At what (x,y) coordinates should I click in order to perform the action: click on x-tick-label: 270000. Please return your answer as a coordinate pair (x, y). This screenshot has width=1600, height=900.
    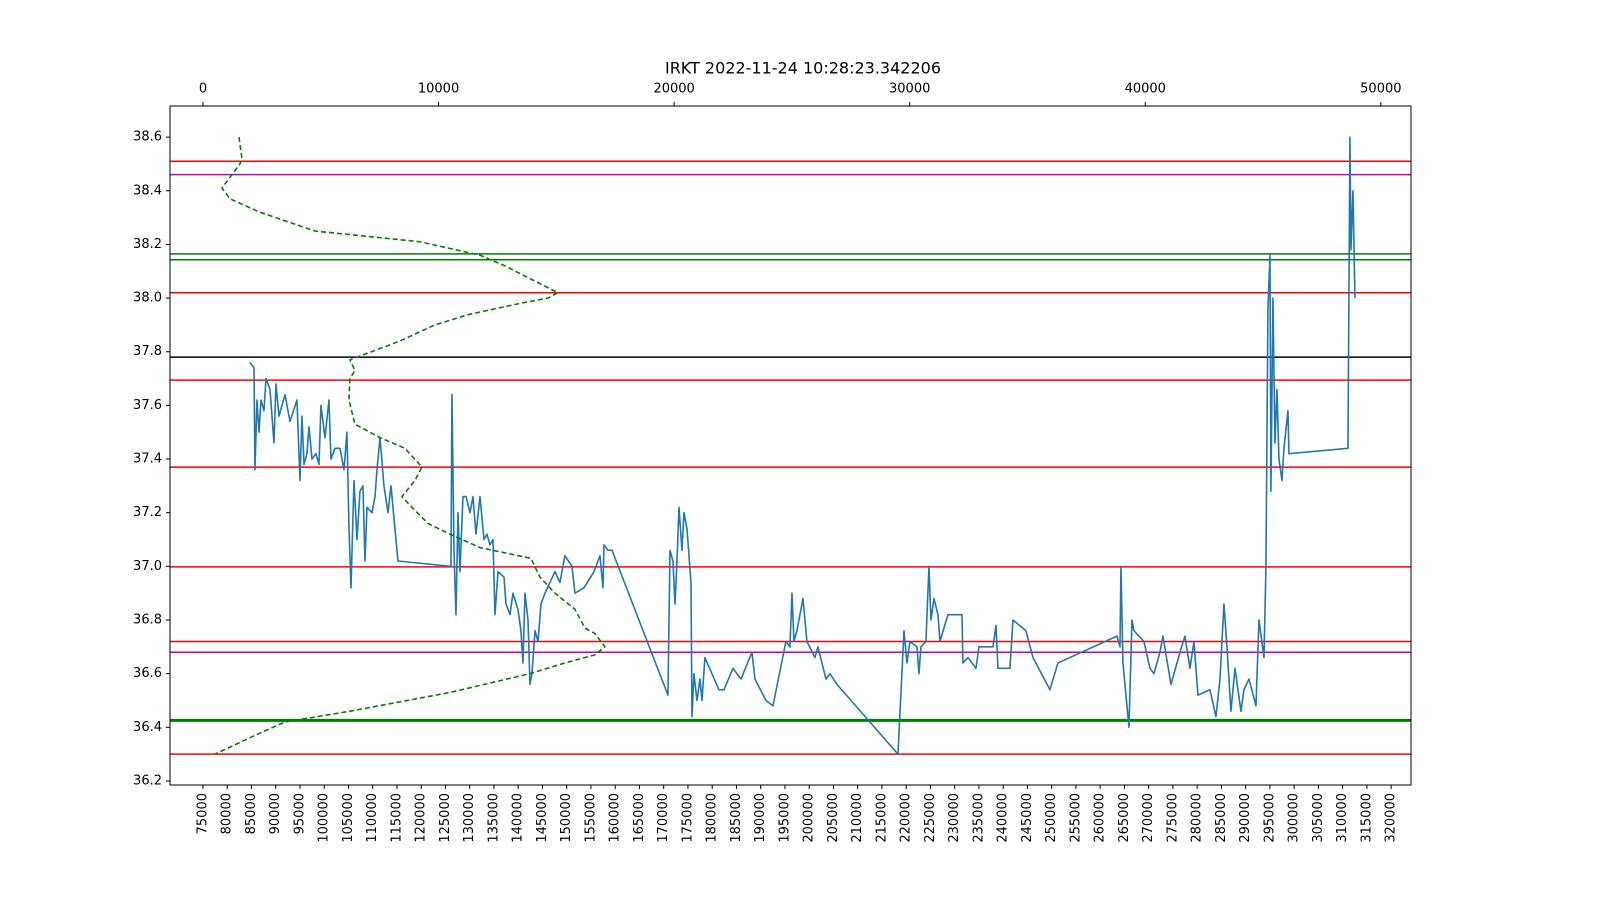
    Looking at the image, I should click on (1148, 818).